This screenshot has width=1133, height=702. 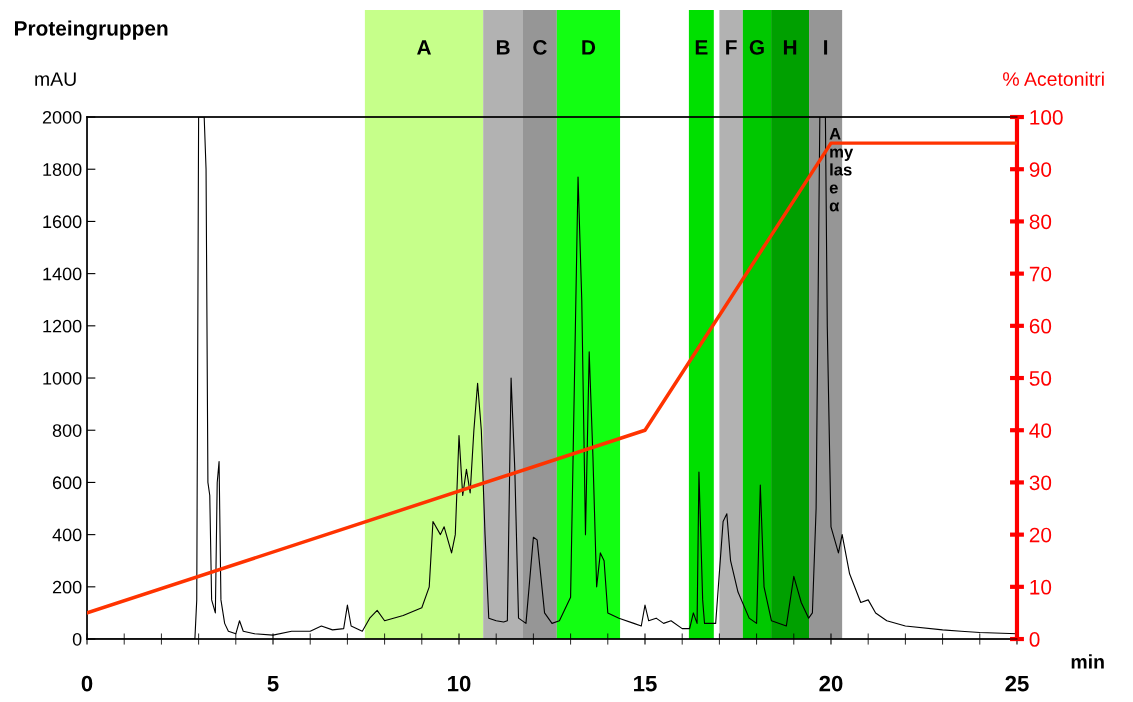 I want to click on y-tick-label: 600, so click(x=67, y=483).